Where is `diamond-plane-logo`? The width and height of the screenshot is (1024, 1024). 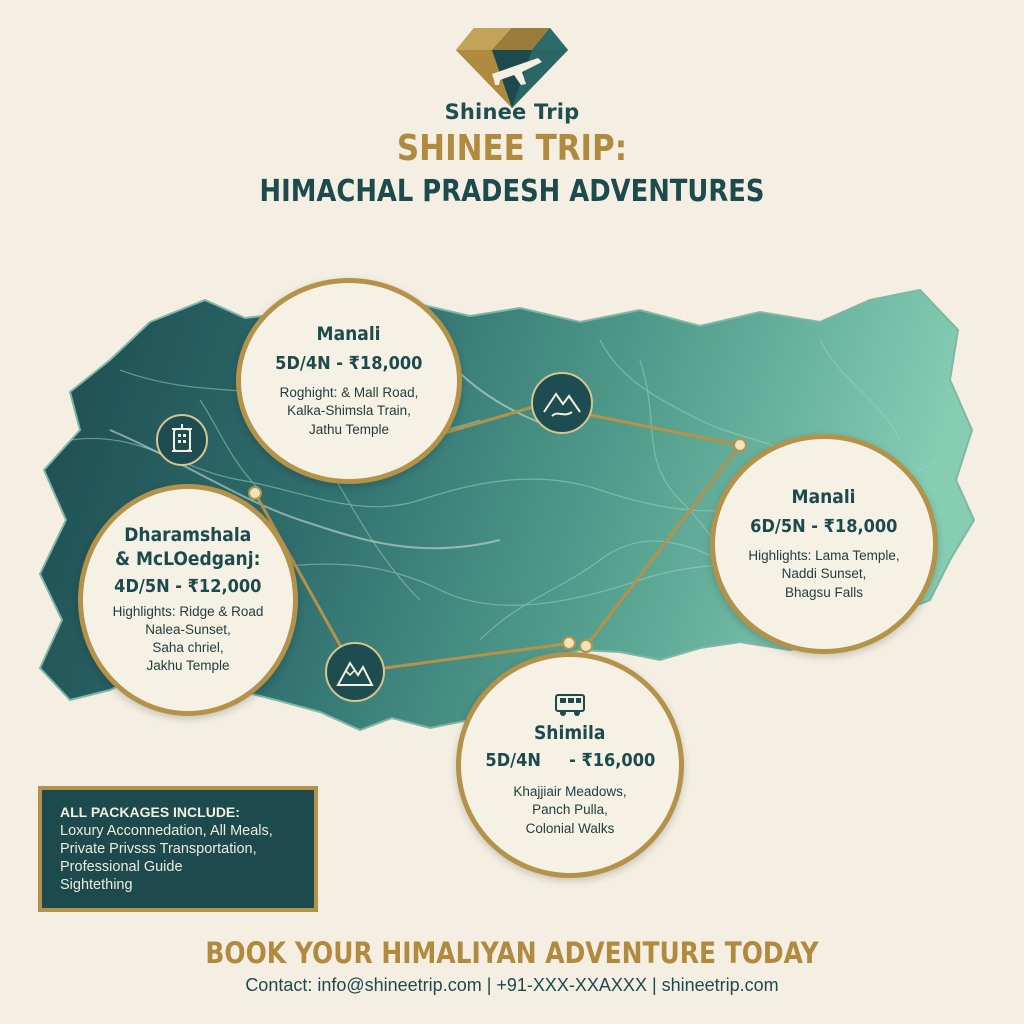
diamond-plane-logo is located at coordinates (512, 68).